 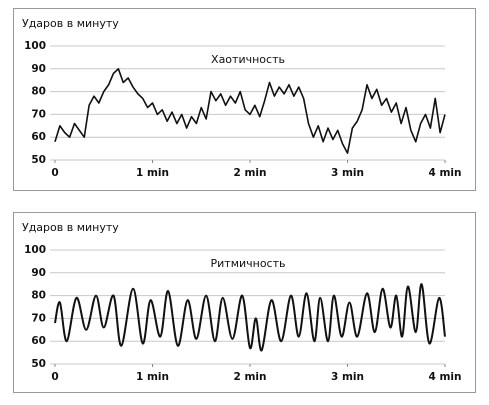 I want to click on heart-rate-line, so click(x=250, y=317).